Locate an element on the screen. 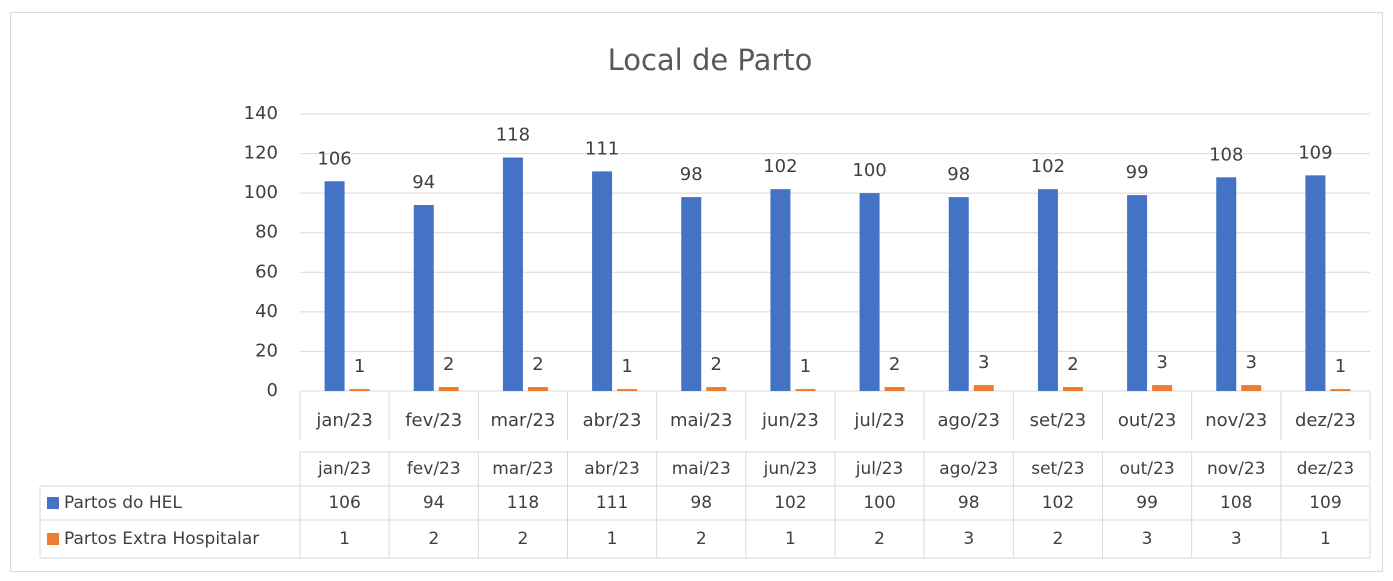  data-label: 94 is located at coordinates (423, 182).